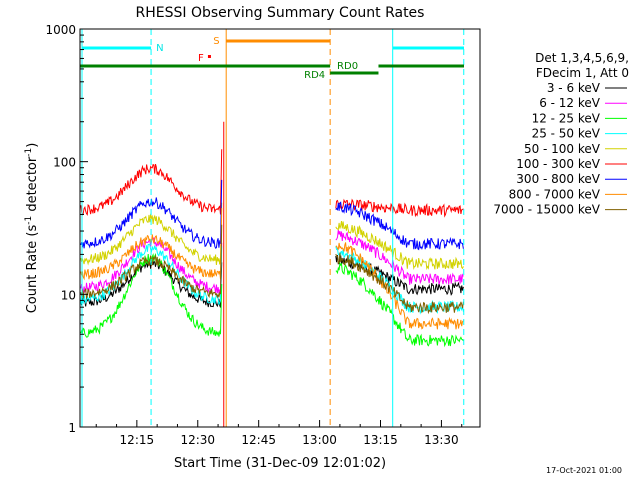  I want to click on y-axis-label: Count Rate (s-1 detector-1), so click(32, 228).